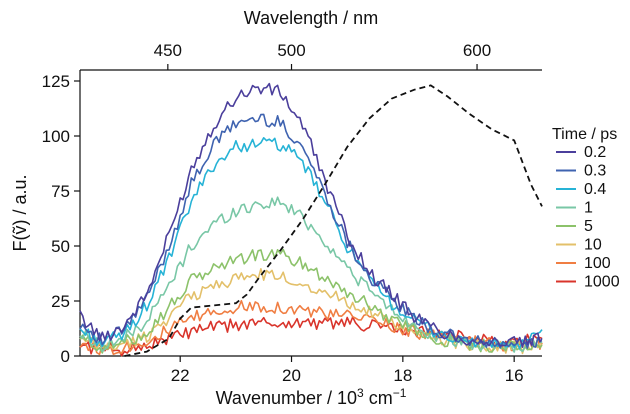 This screenshot has height=414, width=630. I want to click on x-tick-label: 18, so click(402, 375).